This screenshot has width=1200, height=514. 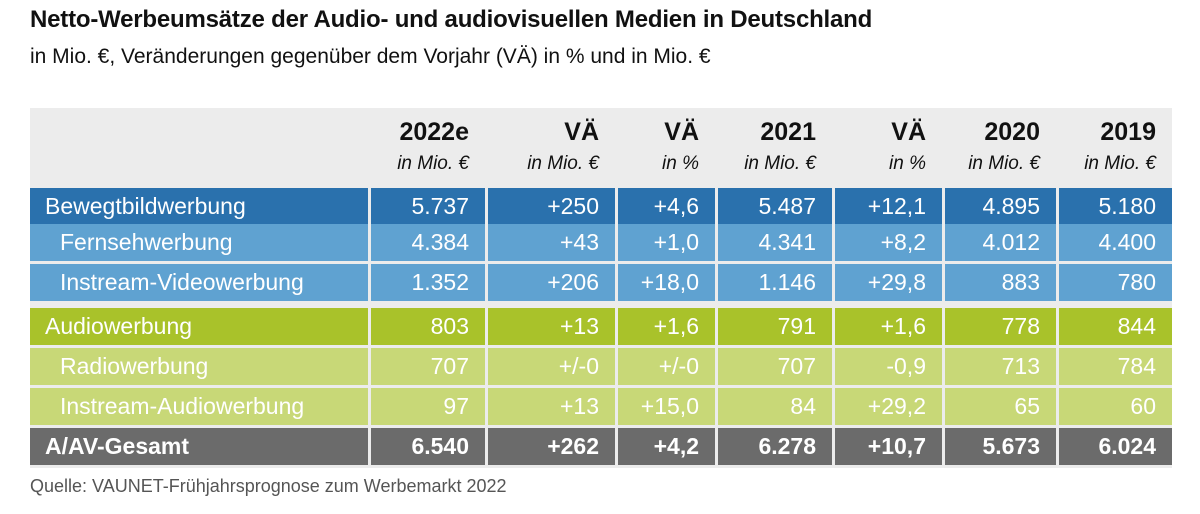 What do you see at coordinates (775, 406) in the screenshot?
I see `table-cell: 84` at bounding box center [775, 406].